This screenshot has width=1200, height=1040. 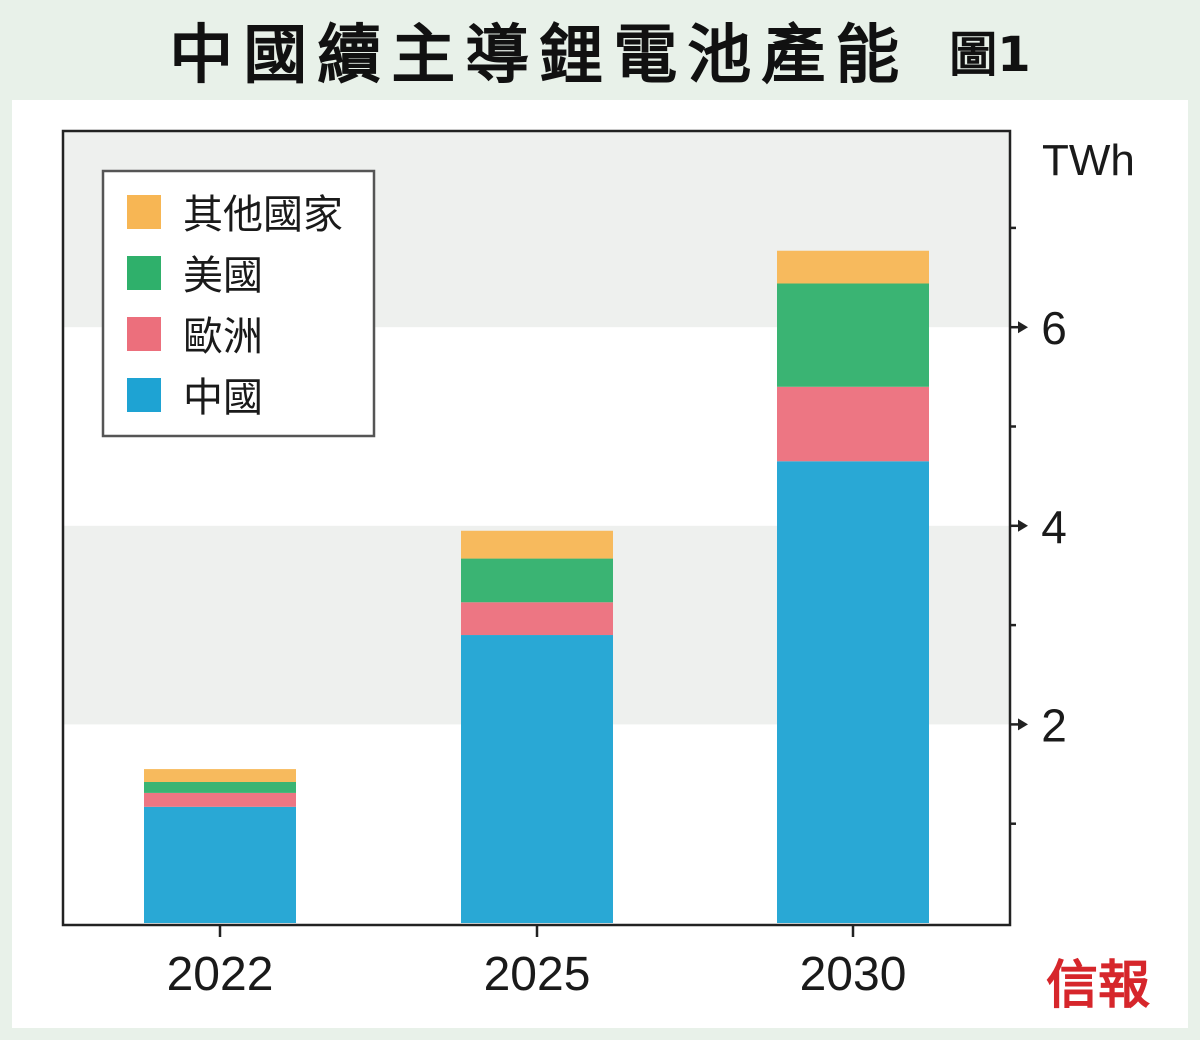 I want to click on y-tick-label: 2, so click(x=1054, y=725).